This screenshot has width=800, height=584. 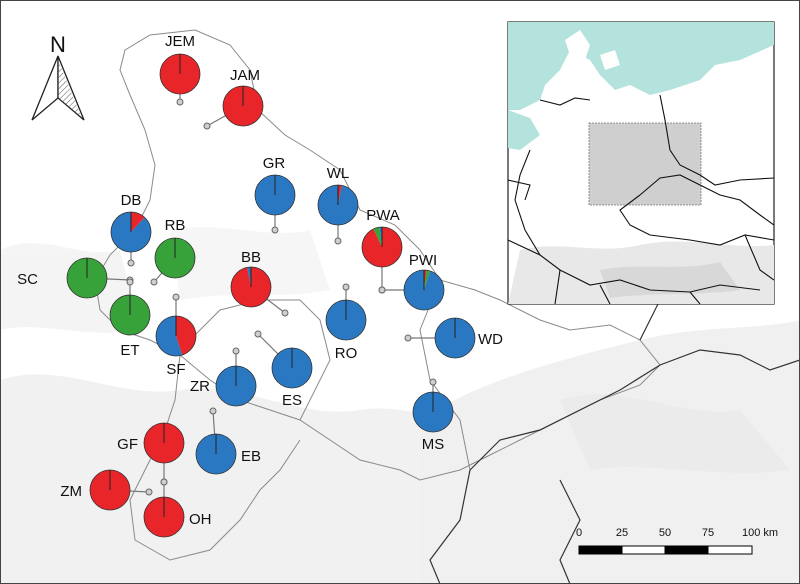 What do you see at coordinates (164, 517) in the screenshot?
I see `pie-oh` at bounding box center [164, 517].